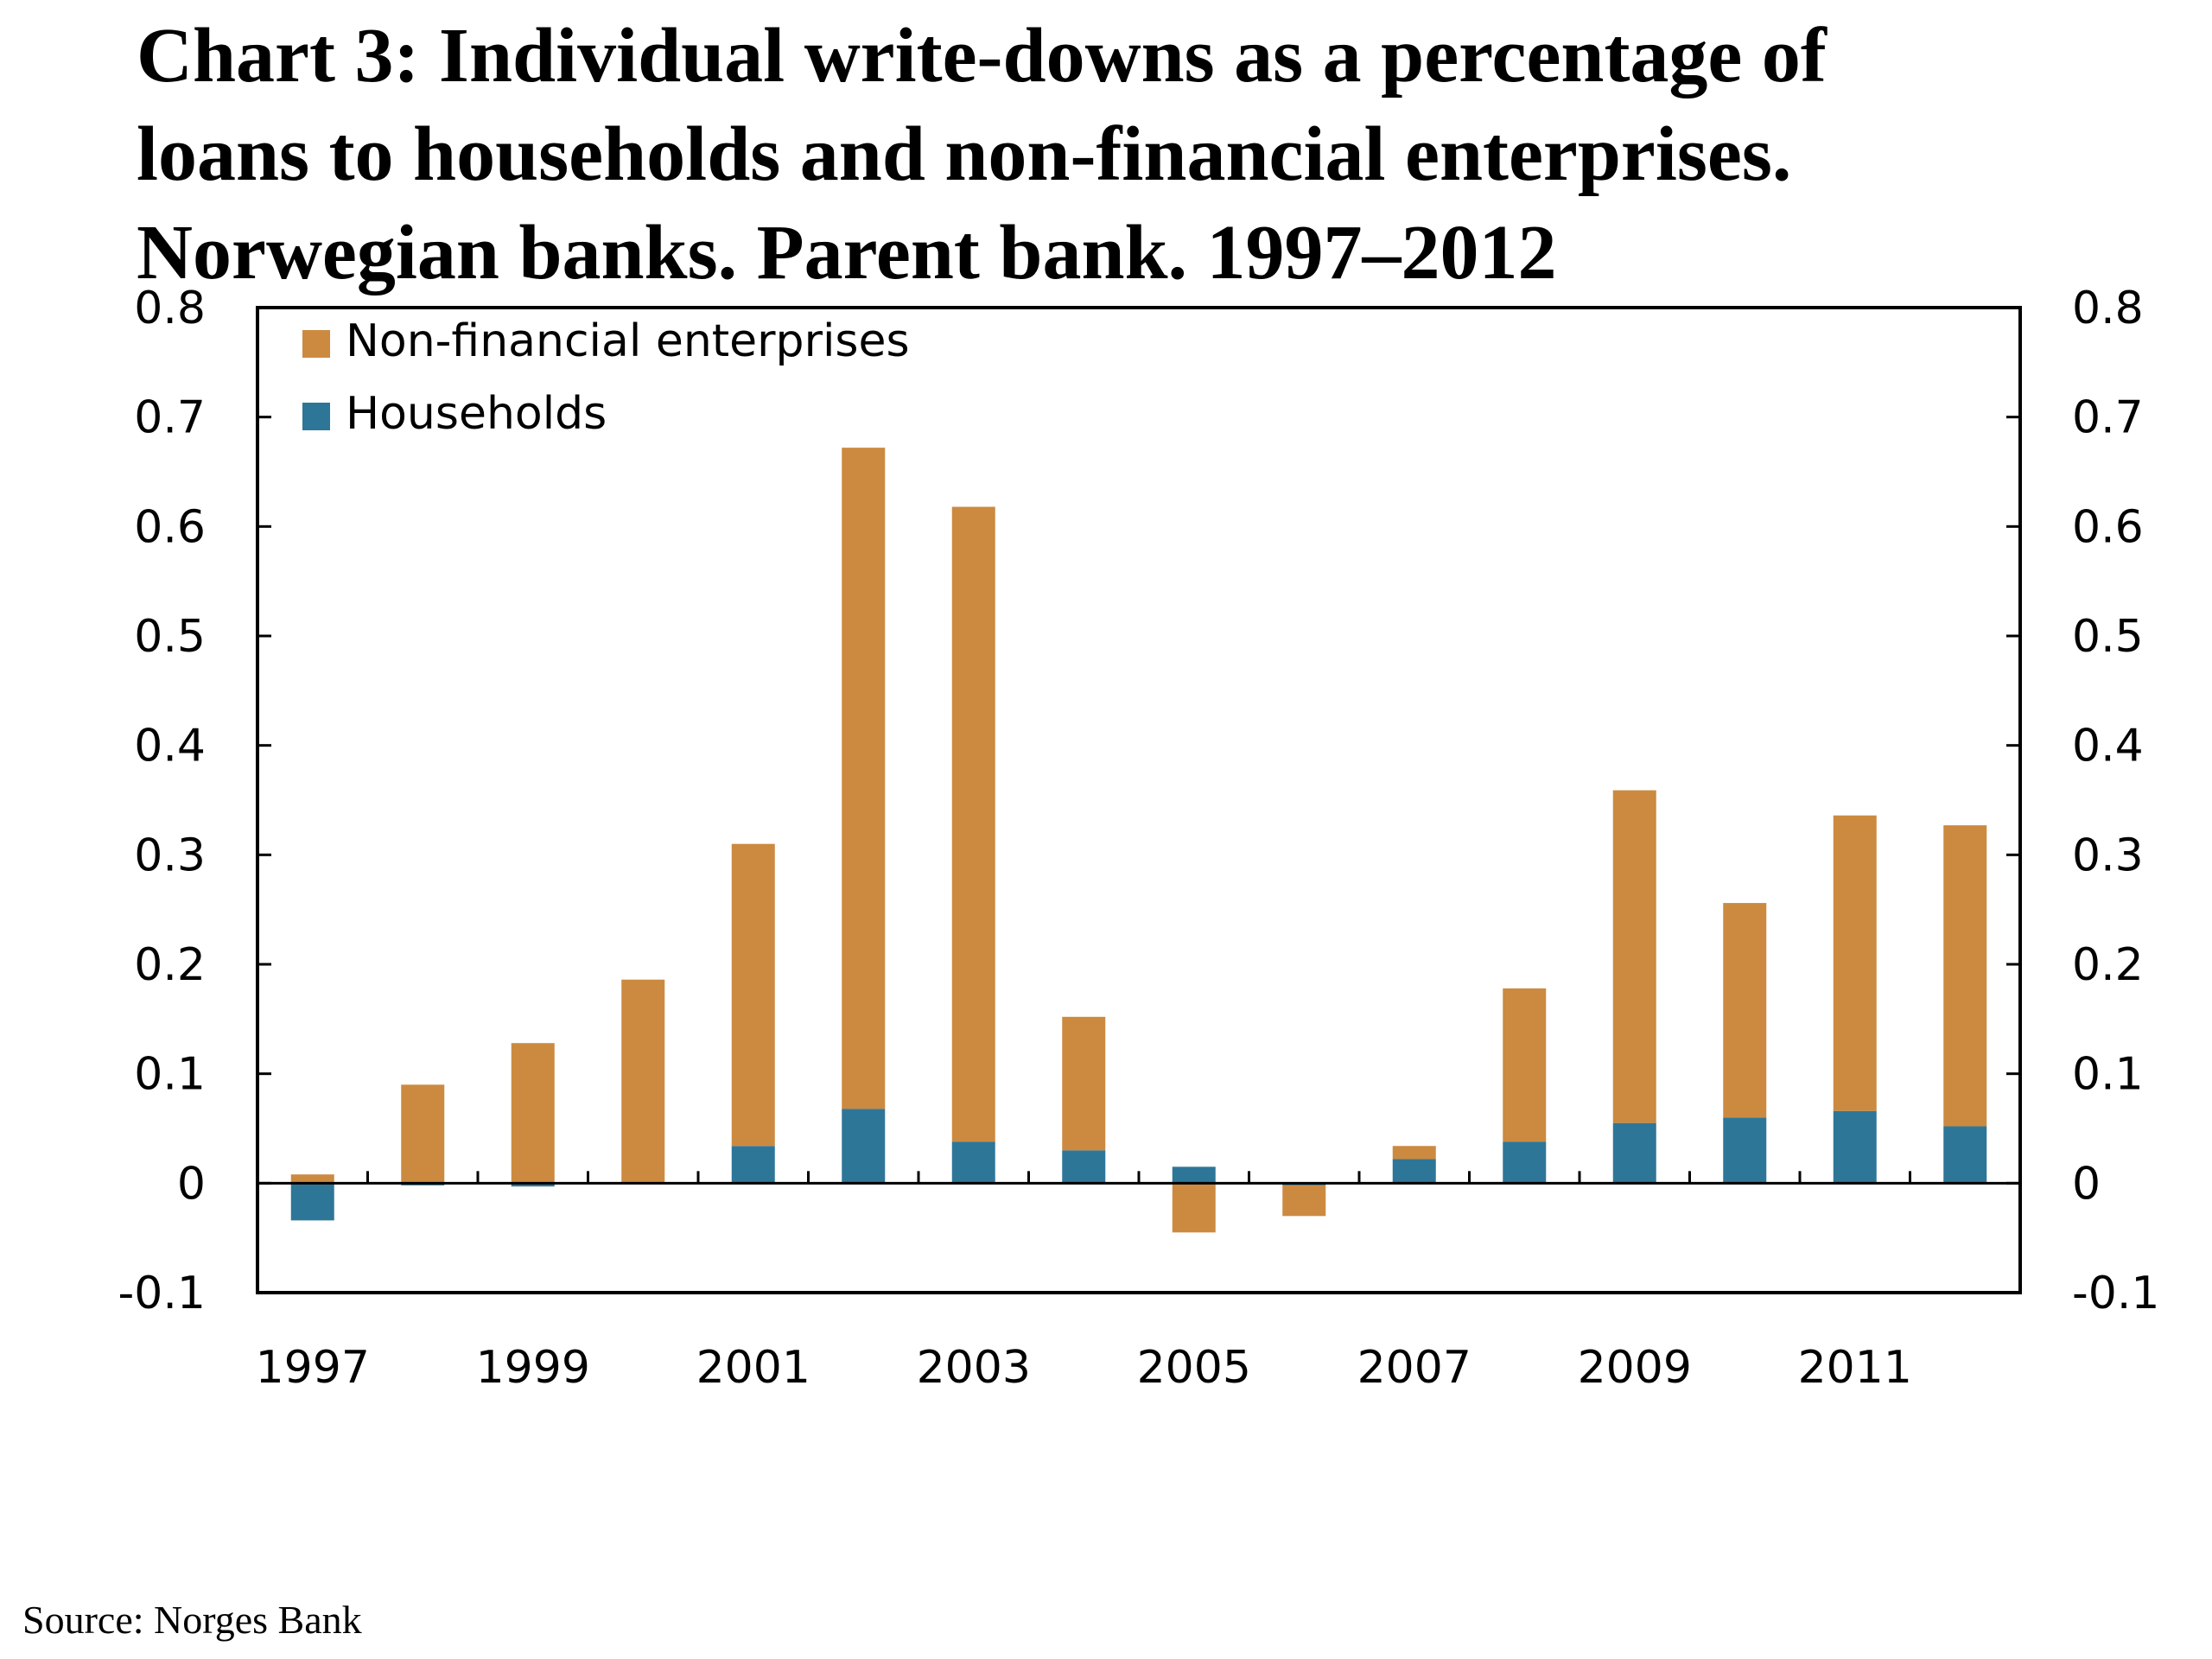 This screenshot has height=1659, width=2212. What do you see at coordinates (2108, 308) in the screenshot?
I see `y-tick-label-right: 0.8` at bounding box center [2108, 308].